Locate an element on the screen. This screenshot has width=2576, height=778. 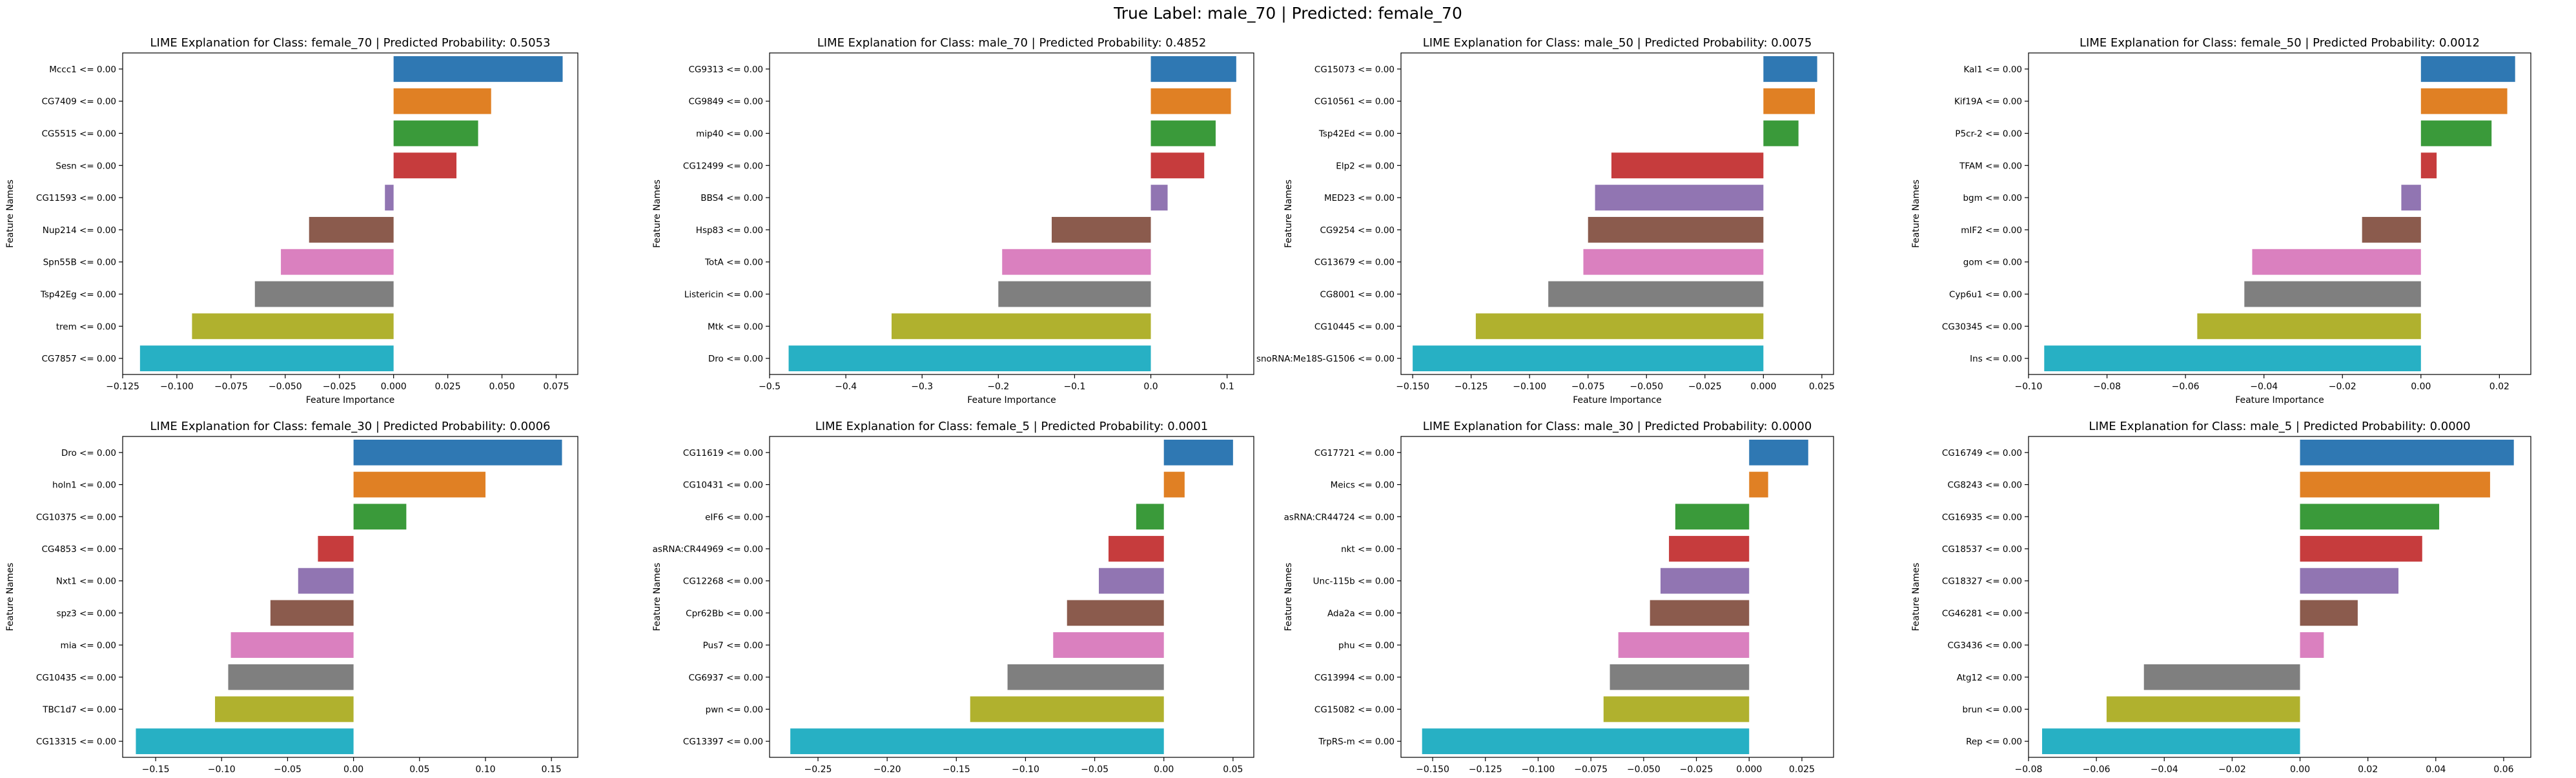
x-tick-label: 0.050 is located at coordinates (502, 387).